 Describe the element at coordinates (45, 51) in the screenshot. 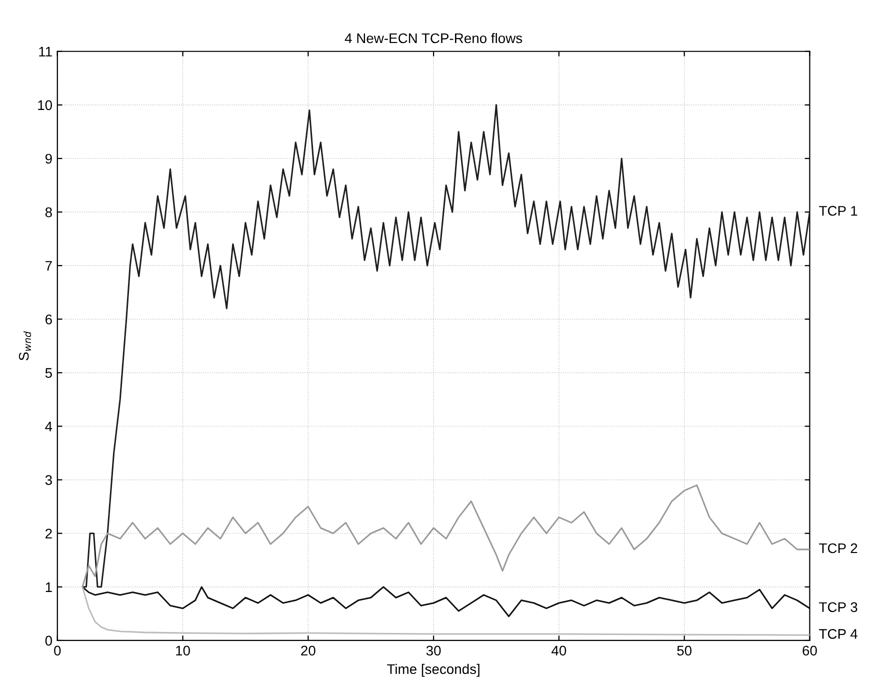

I see `y-tick-label: 11` at that location.